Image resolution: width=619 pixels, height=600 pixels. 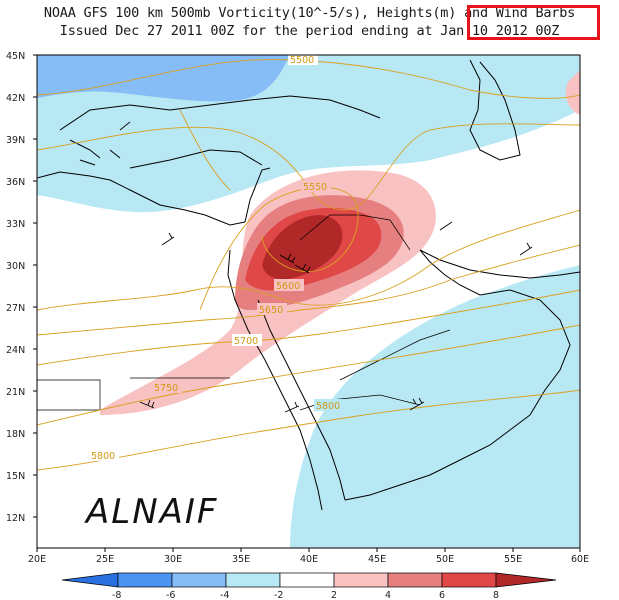 I want to click on contour-label-5550: 5550, so click(x=315, y=187).